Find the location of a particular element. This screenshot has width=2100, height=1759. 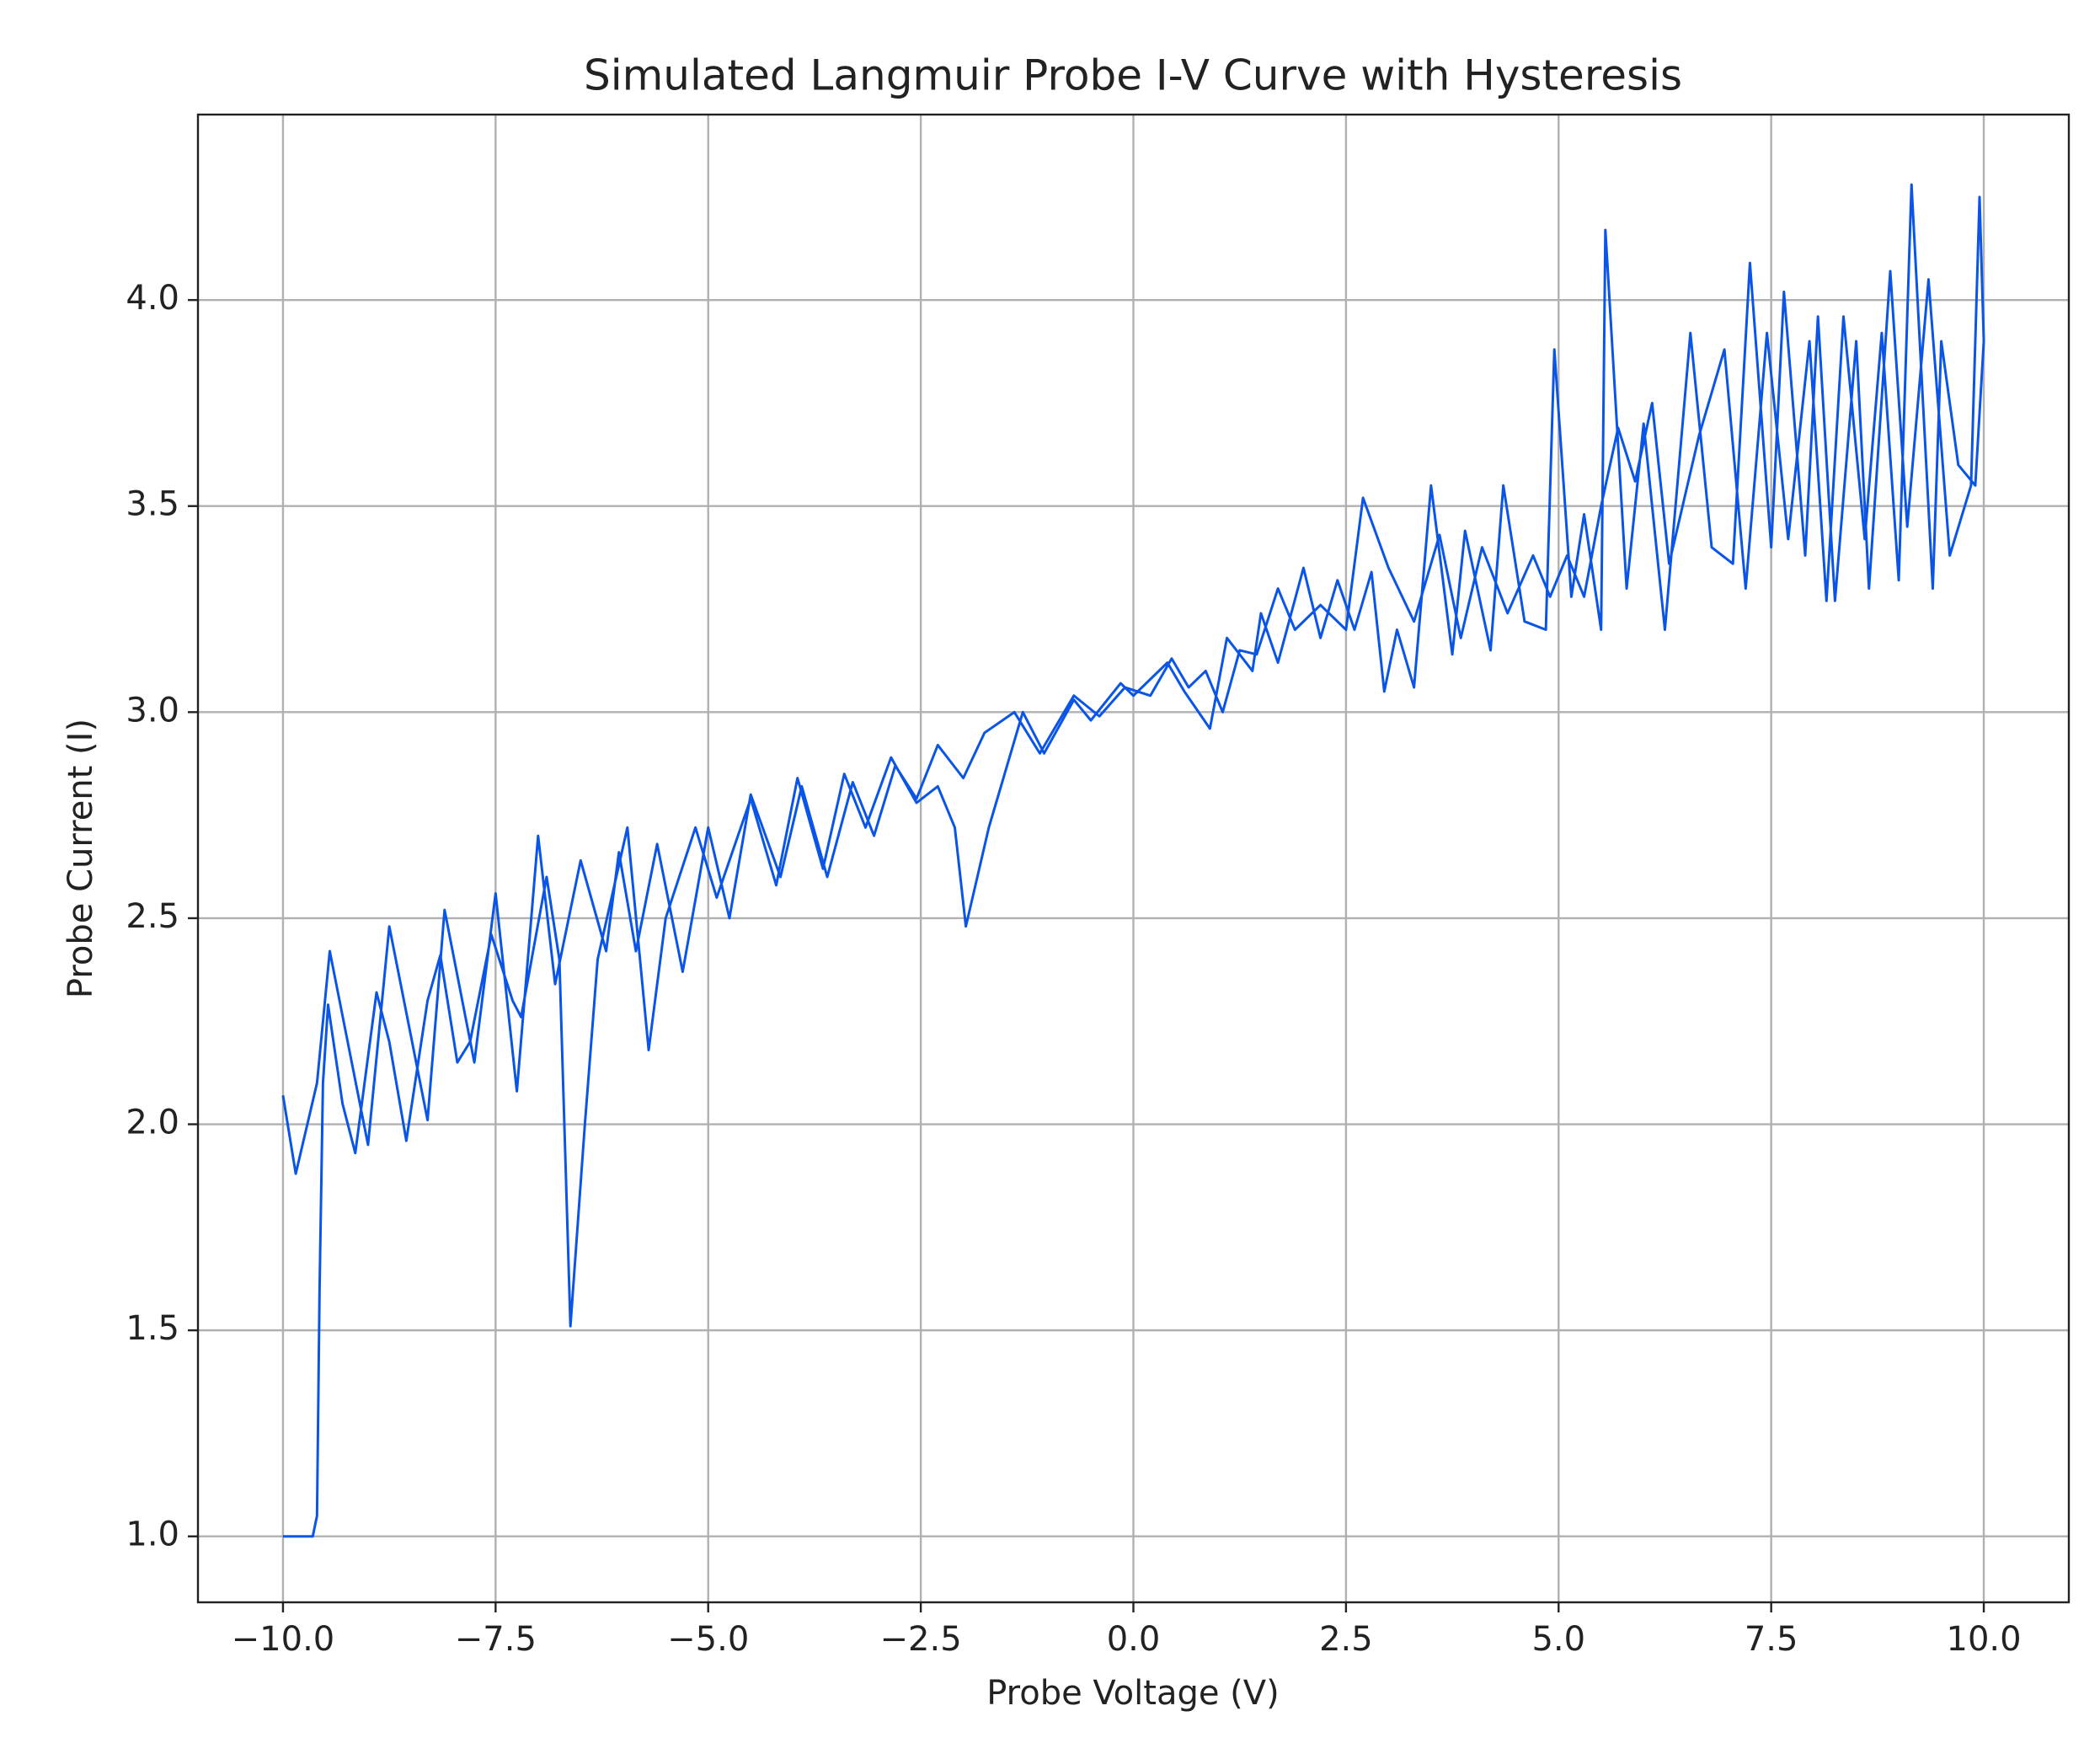

y-tick-label: 1.5 is located at coordinates (152, 1328).